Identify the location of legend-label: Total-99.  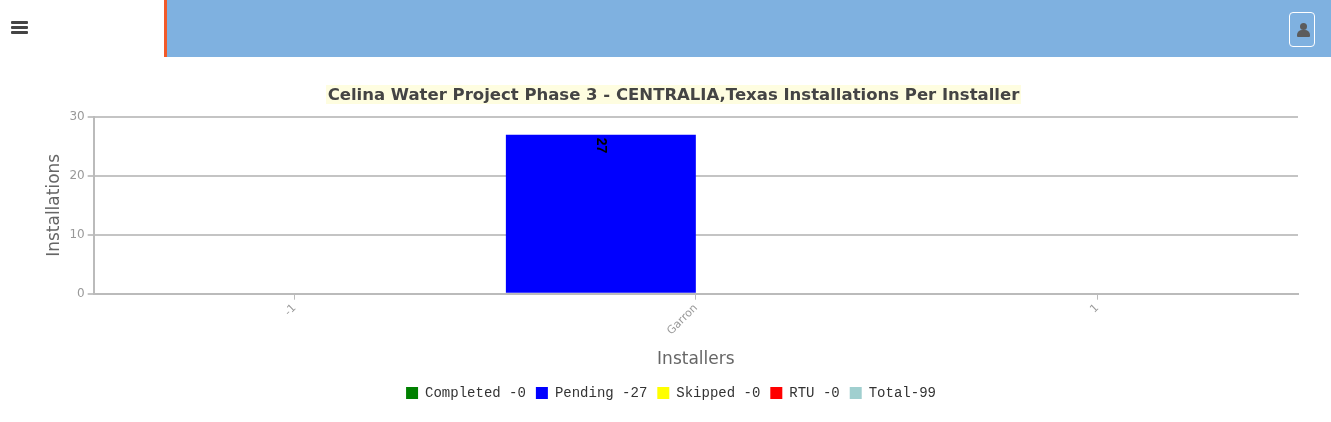
(902, 392).